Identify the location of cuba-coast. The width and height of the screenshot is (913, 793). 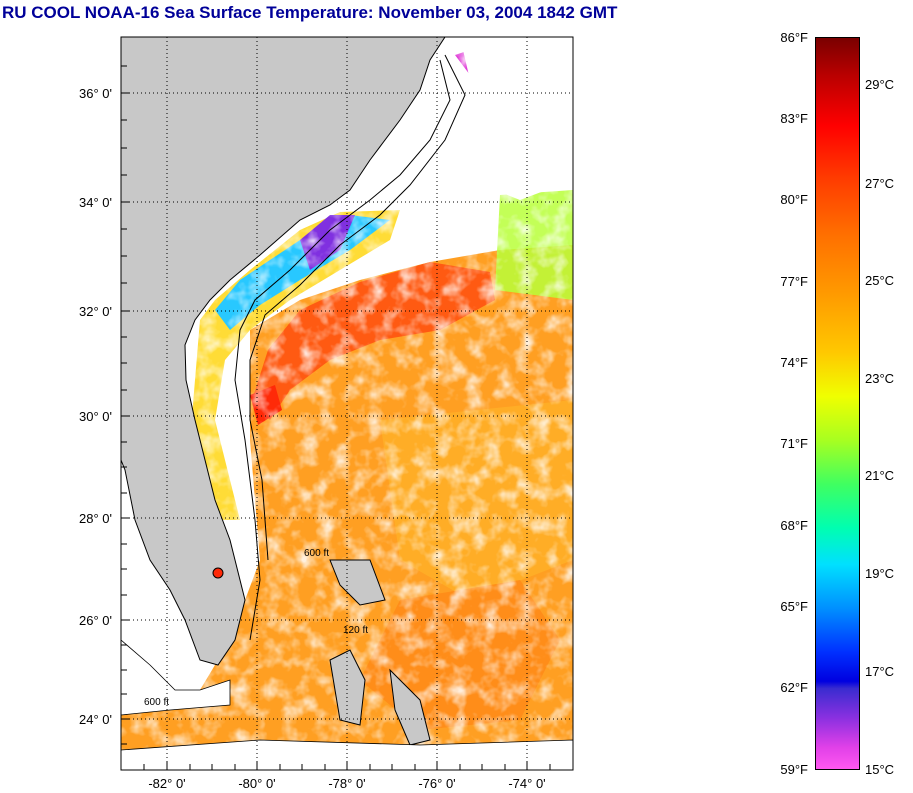
(347, 754).